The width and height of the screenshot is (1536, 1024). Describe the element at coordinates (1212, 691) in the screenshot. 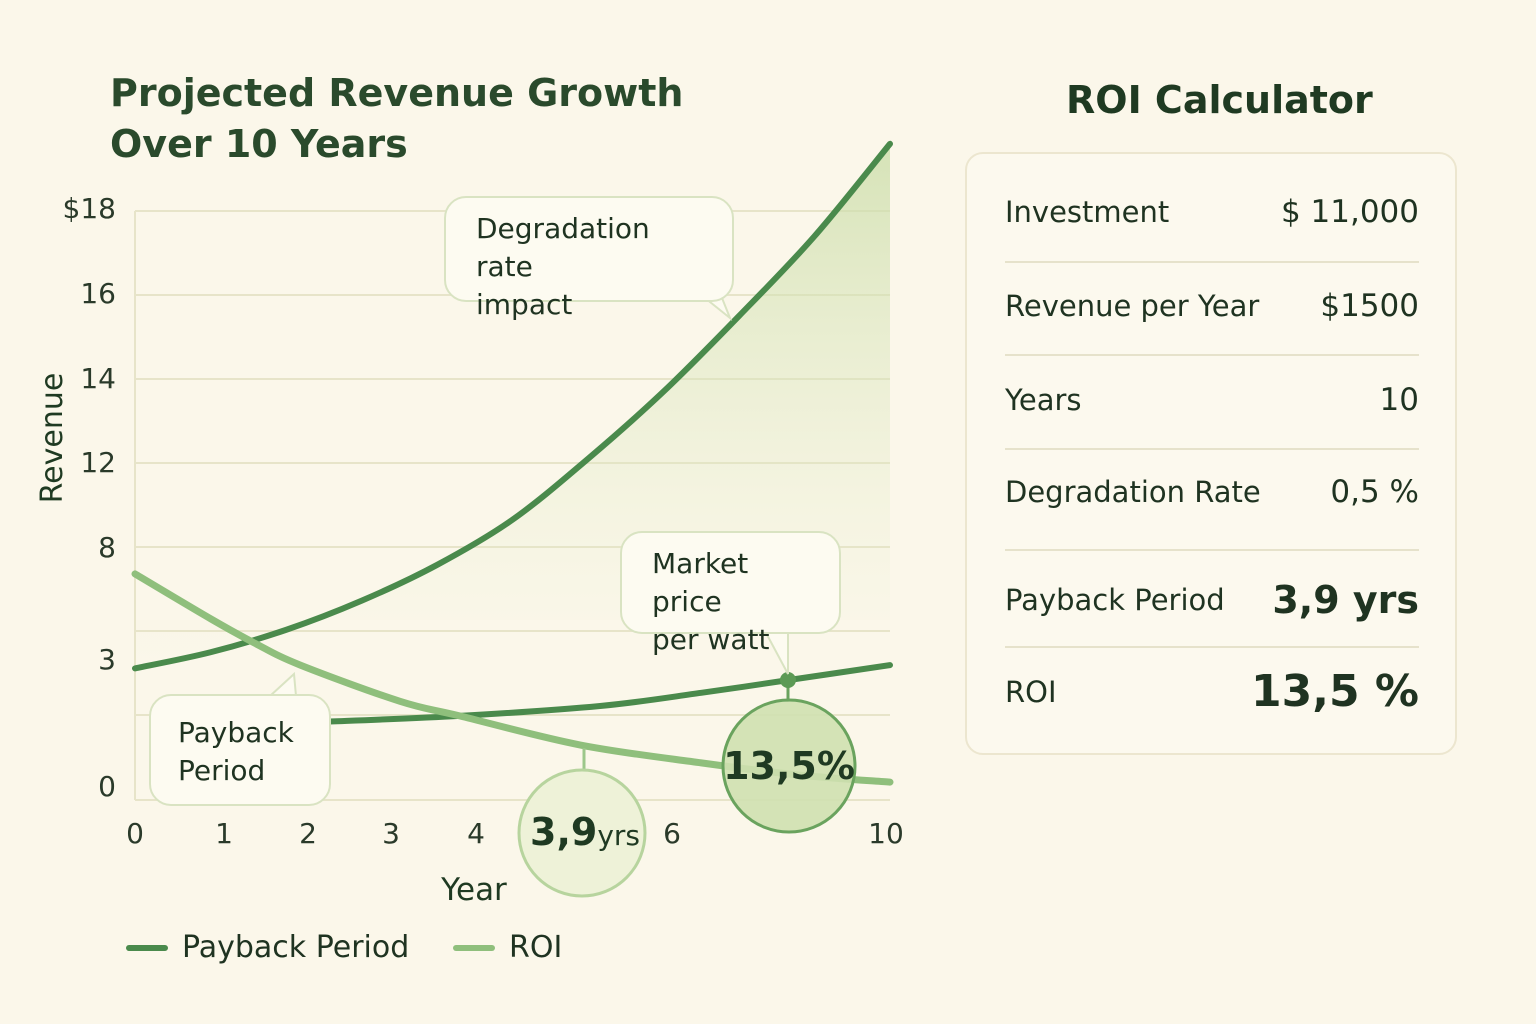

I see `calc-row-roi: ROI 13,5 %` at that location.